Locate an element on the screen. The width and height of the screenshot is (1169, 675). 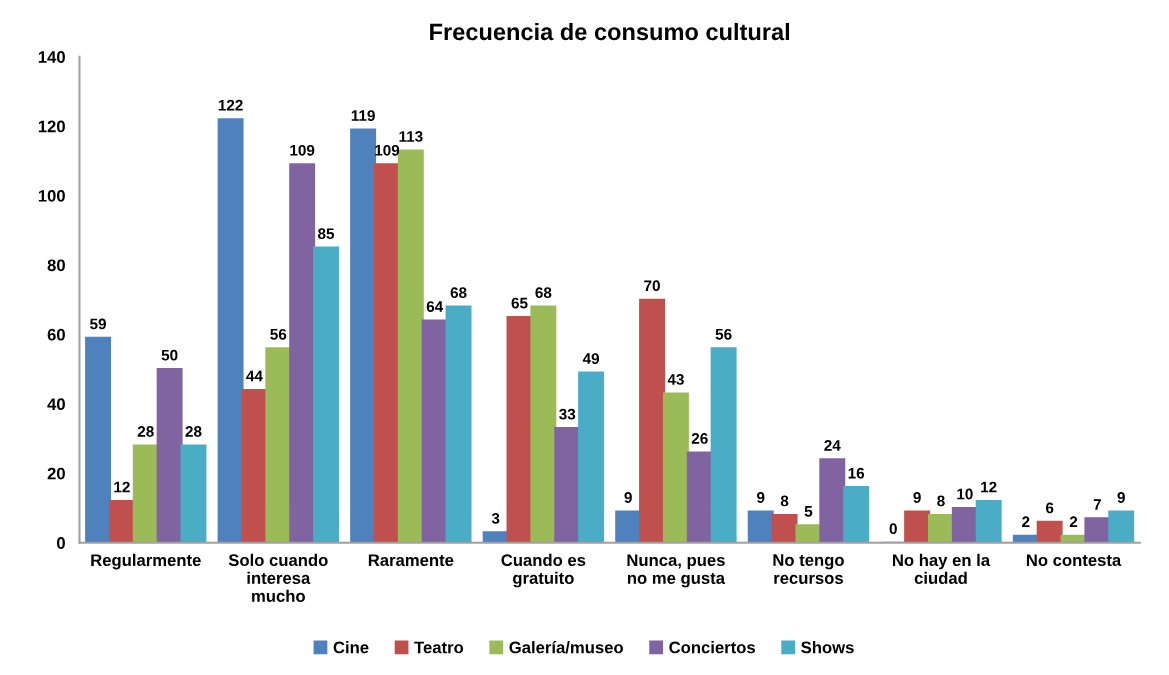
data-label: 7 is located at coordinates (1097, 504).